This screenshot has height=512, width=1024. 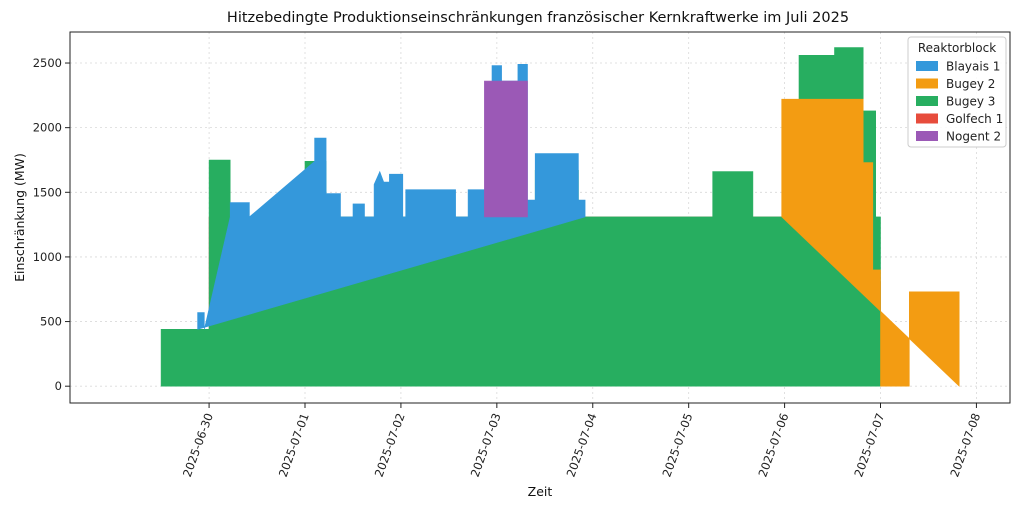 What do you see at coordinates (965, 445) in the screenshot?
I see `x-tick-label: 2025-07-08` at bounding box center [965, 445].